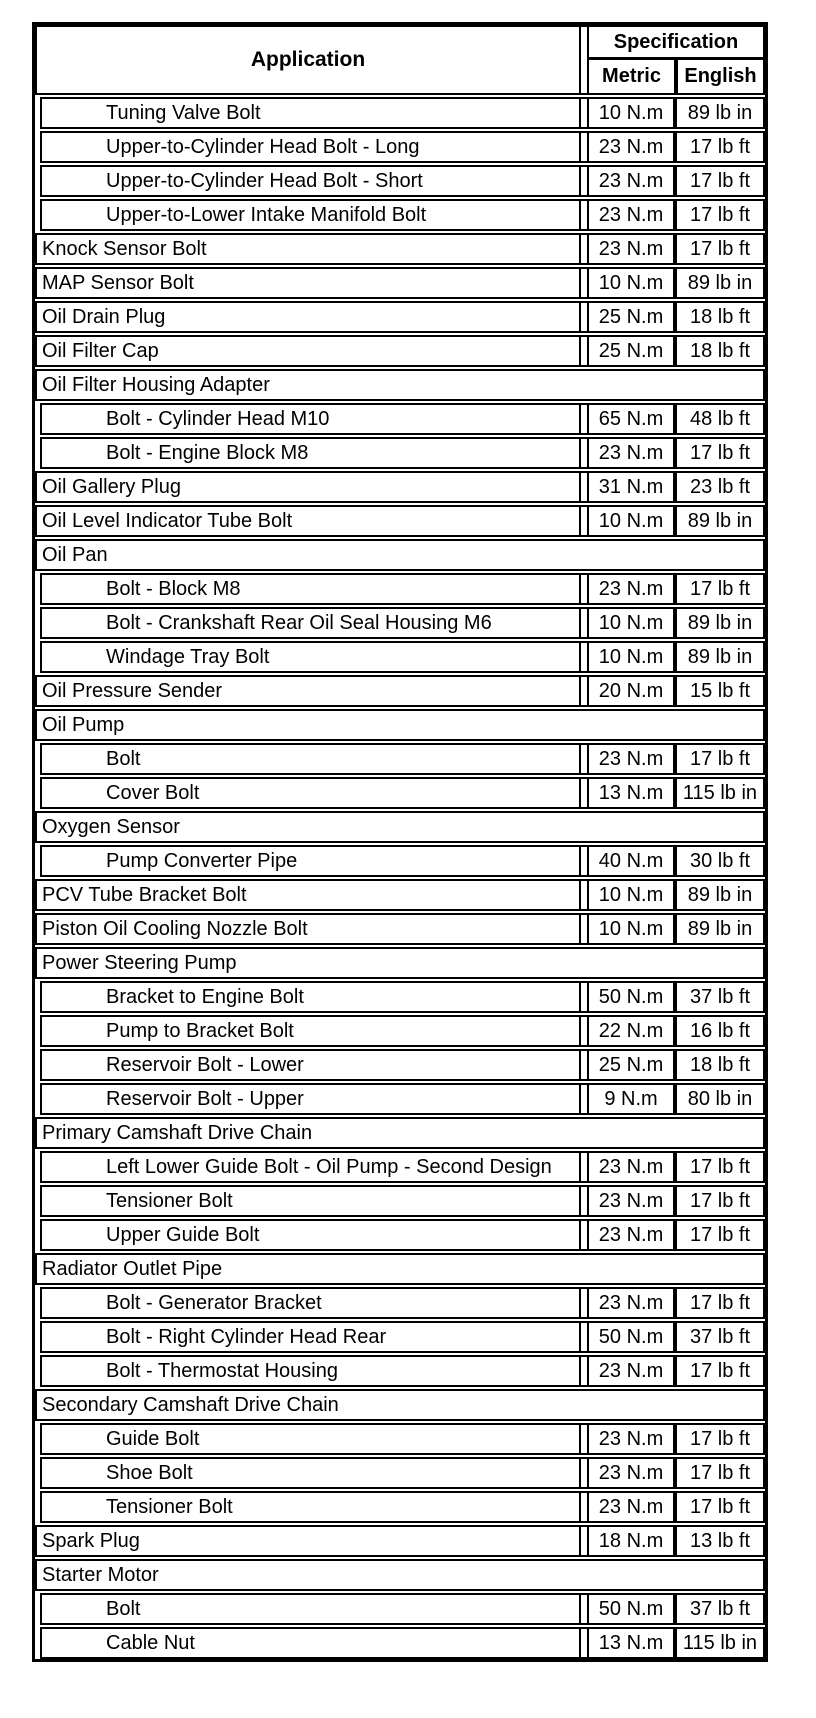 The image size is (816, 1718). I want to click on application-cell: Guide Bolt, so click(311, 1439).